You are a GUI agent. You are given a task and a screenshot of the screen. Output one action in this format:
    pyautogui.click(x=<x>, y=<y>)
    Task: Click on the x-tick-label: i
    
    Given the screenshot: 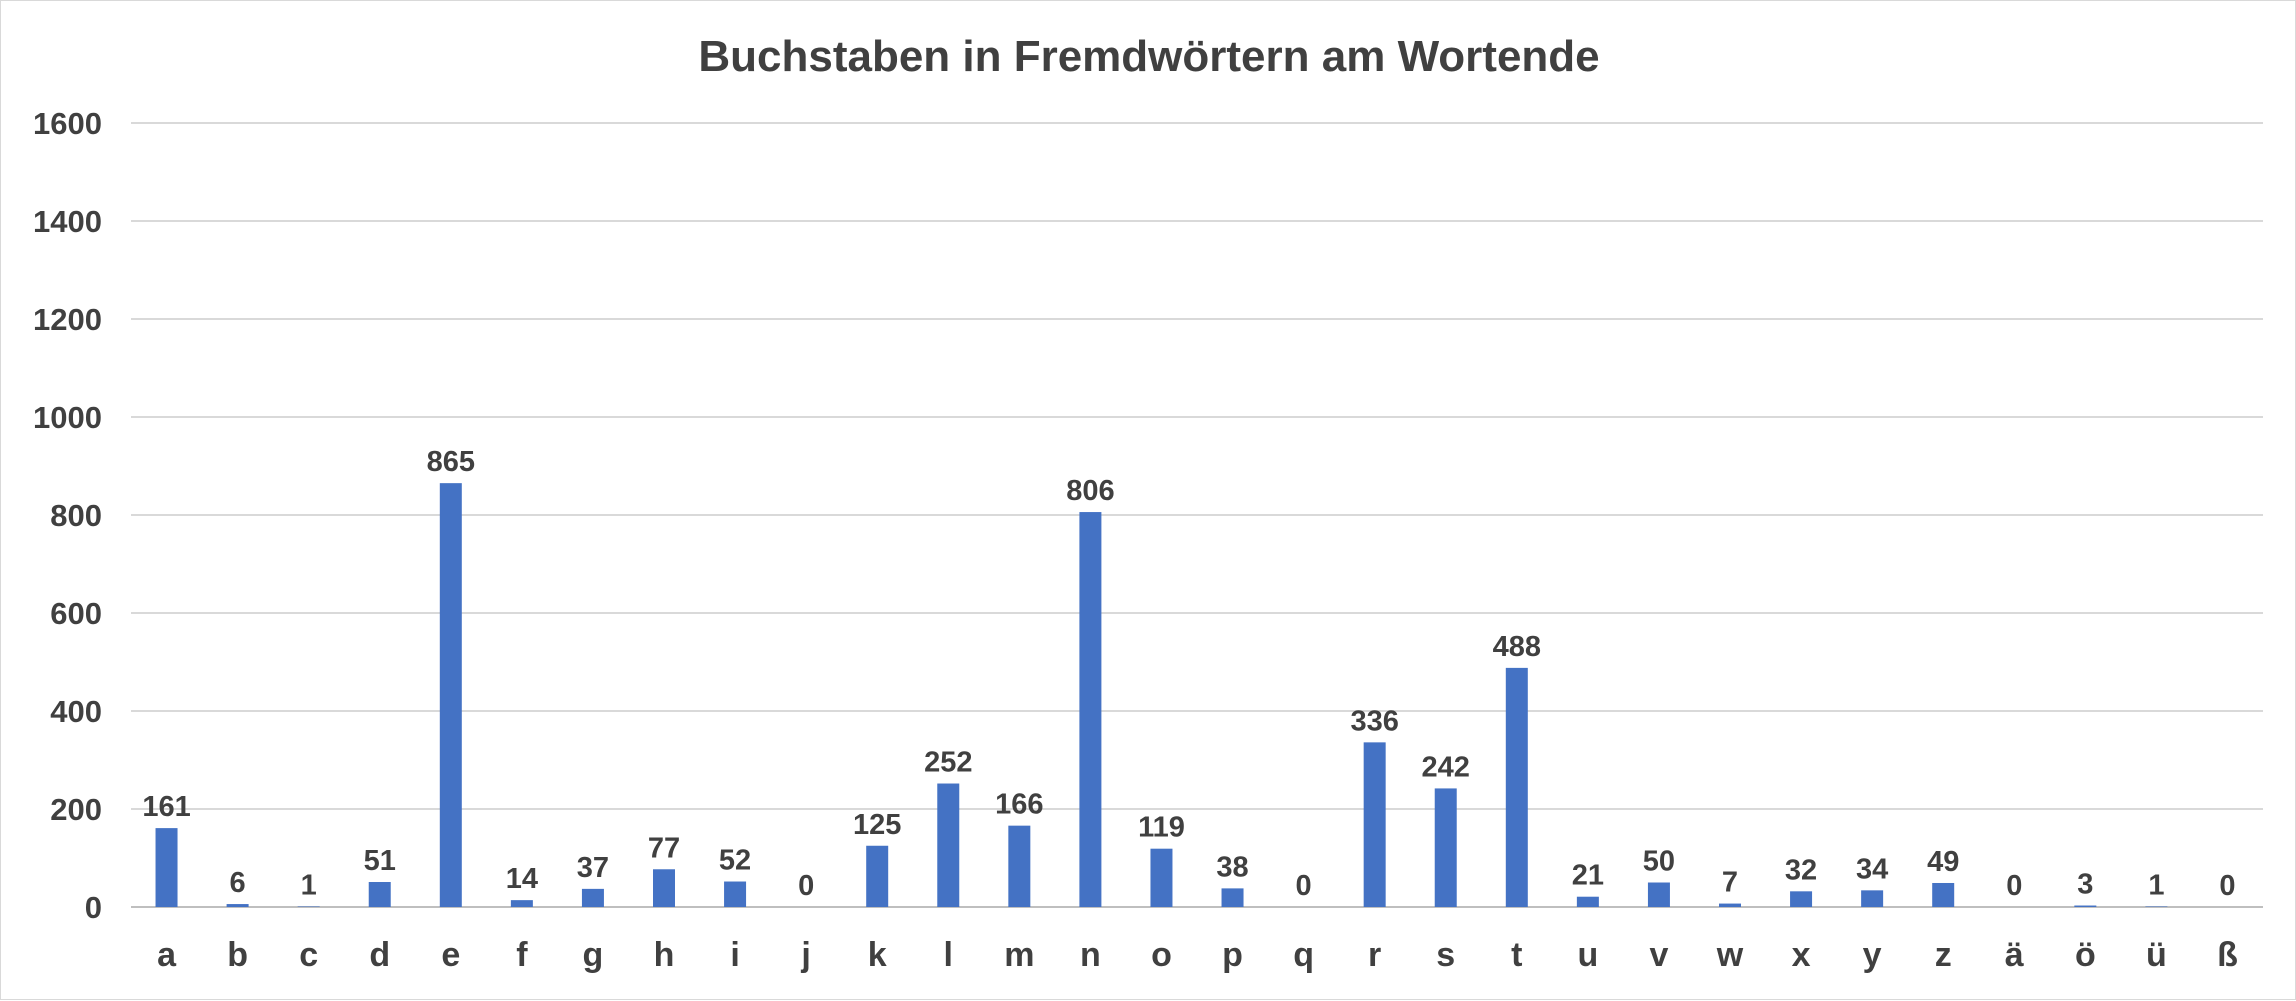 What is the action you would take?
    pyautogui.click(x=734, y=955)
    